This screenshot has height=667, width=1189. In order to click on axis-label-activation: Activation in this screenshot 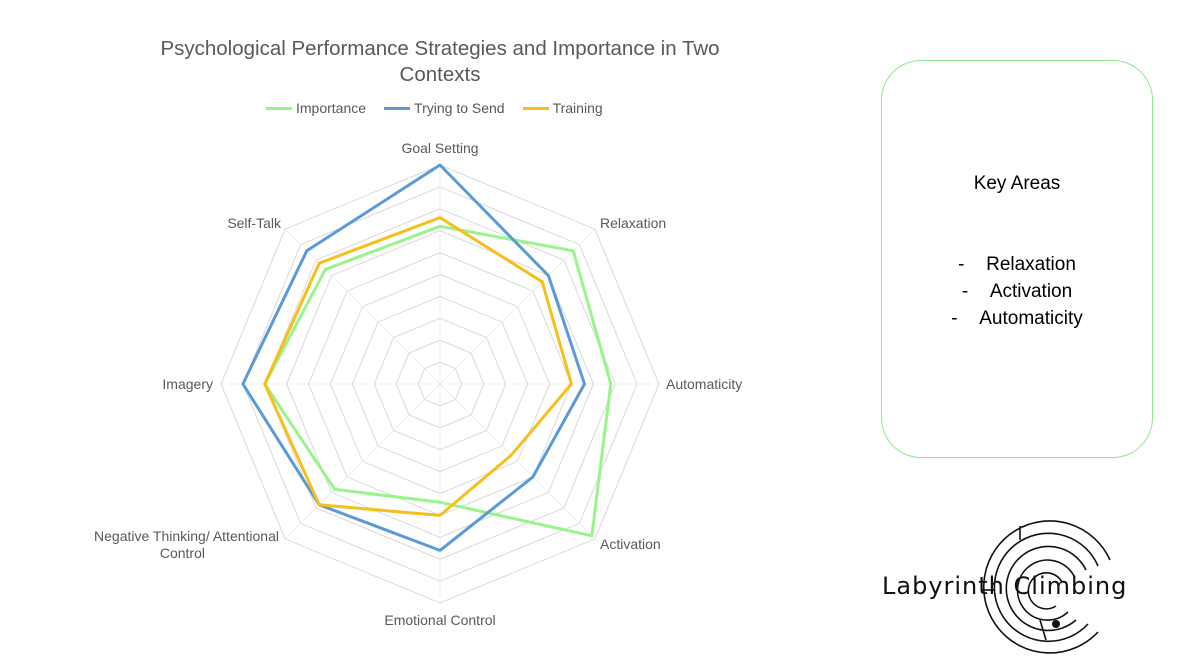, I will do `click(630, 544)`.